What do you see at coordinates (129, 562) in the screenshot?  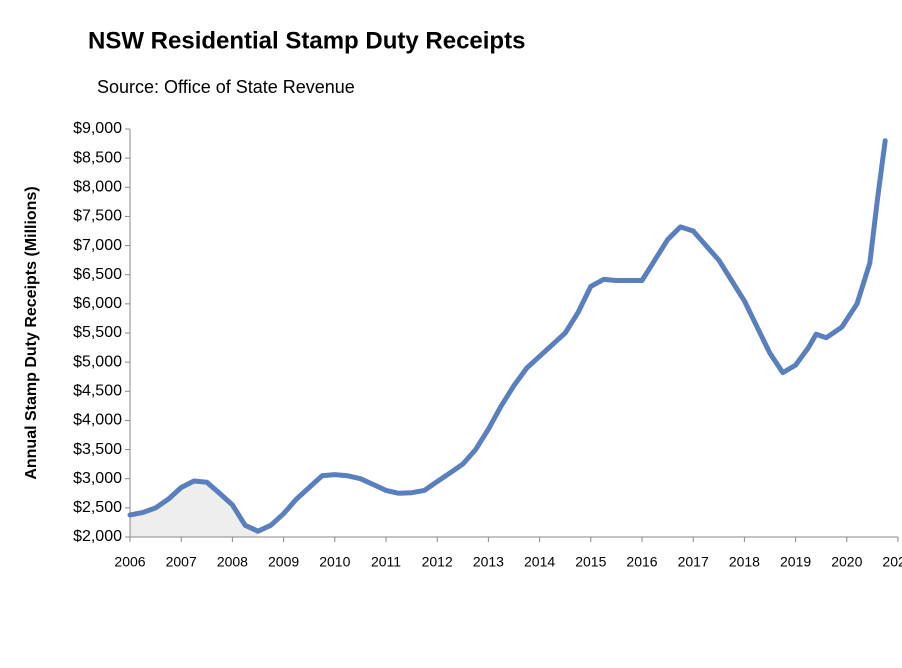 I see `x-tick-label: 2006` at bounding box center [129, 562].